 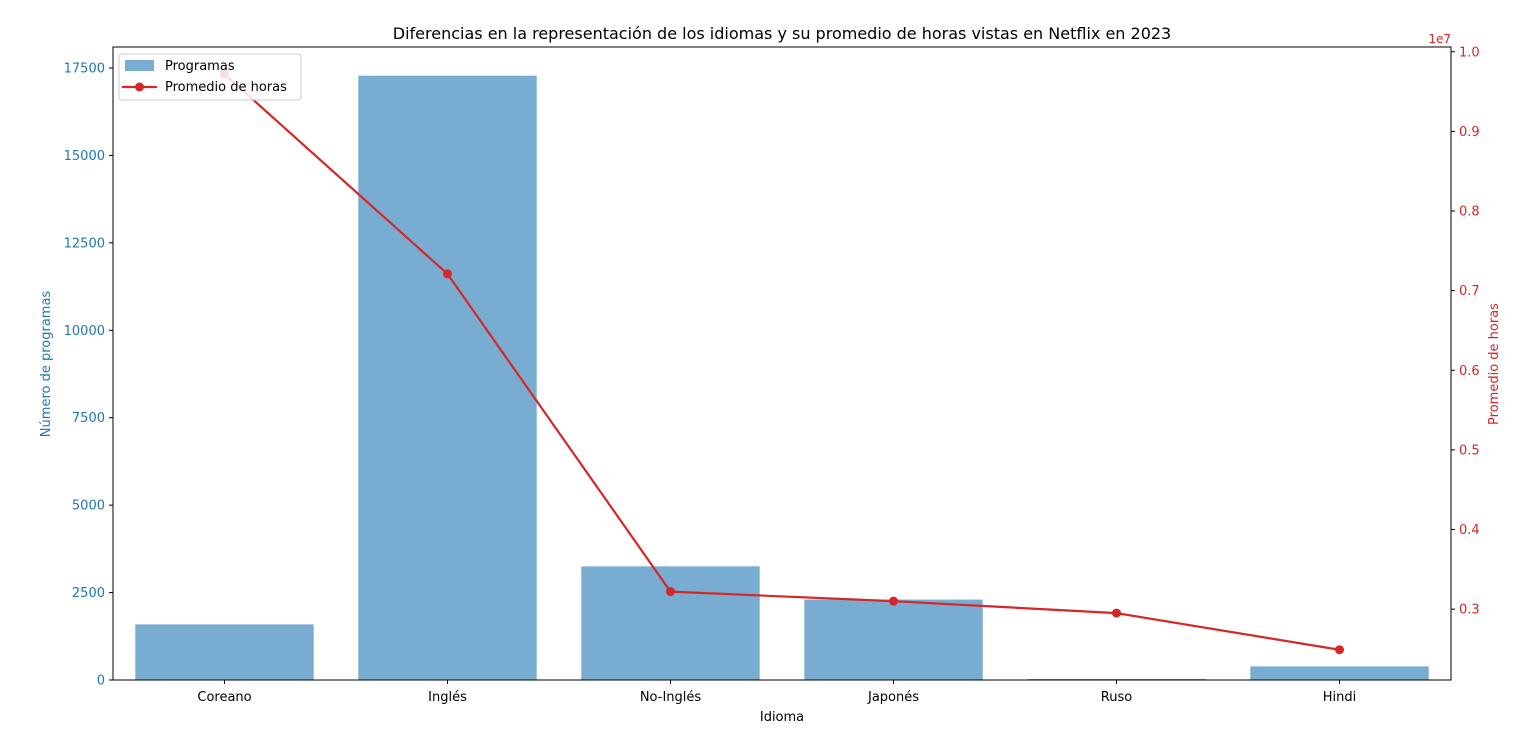 I want to click on right-y-tick-label: 0.8, so click(x=1469, y=212).